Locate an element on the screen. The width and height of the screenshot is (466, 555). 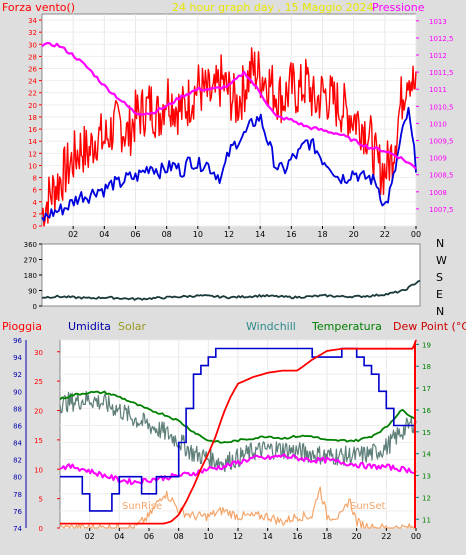
humidity-tick-label: 96 is located at coordinates (17, 341).